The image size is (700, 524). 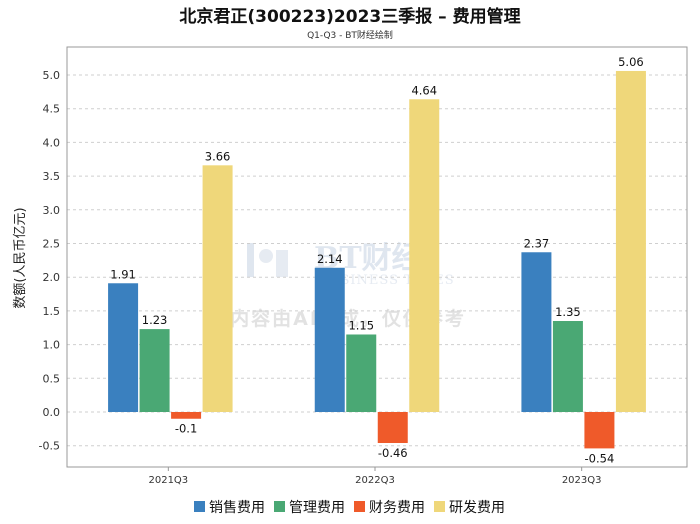 I want to click on y-tick-label: 3.5, so click(x=52, y=176).